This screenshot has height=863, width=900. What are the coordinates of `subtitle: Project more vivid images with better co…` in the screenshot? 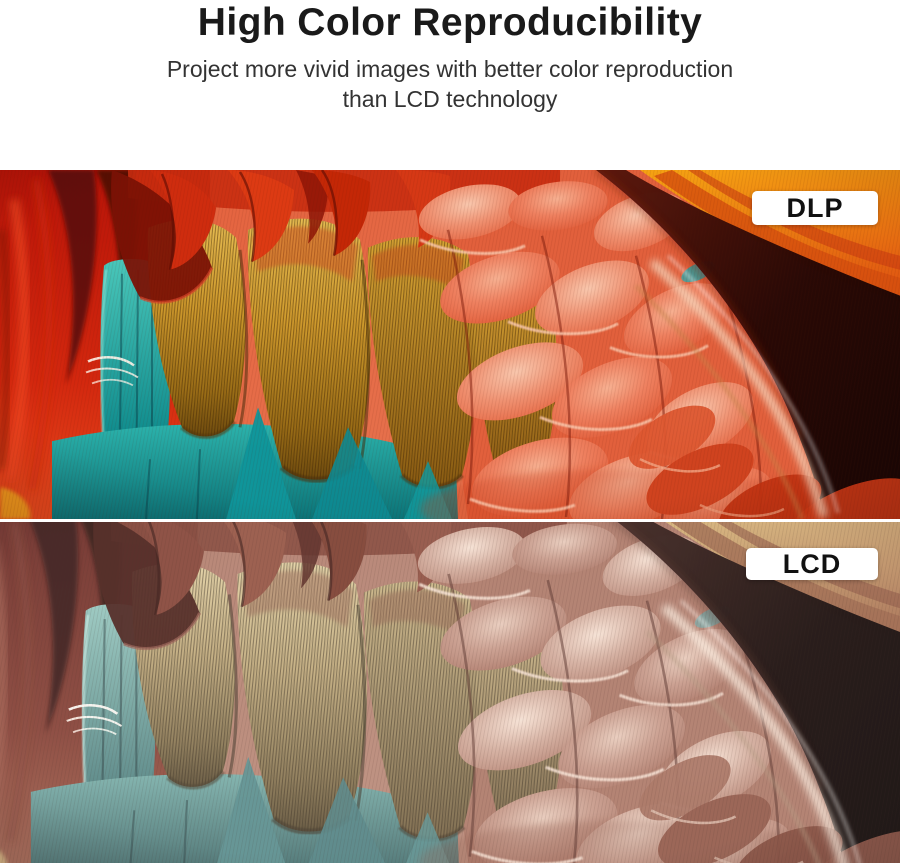 It's located at (450, 84).